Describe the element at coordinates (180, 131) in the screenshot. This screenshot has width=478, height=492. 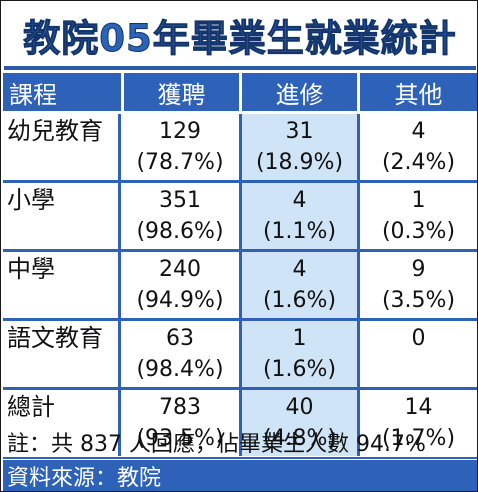
I see `employed-count: 129` at that location.